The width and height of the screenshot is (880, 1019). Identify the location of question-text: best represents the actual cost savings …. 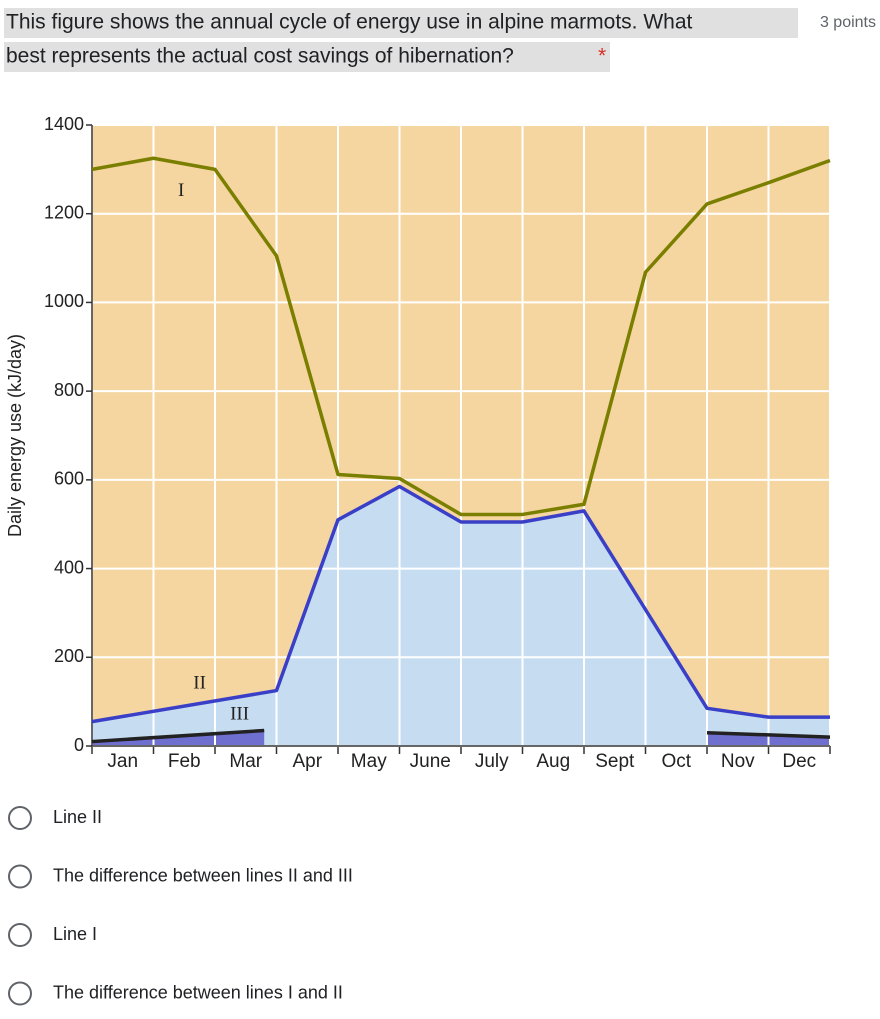
(260, 56).